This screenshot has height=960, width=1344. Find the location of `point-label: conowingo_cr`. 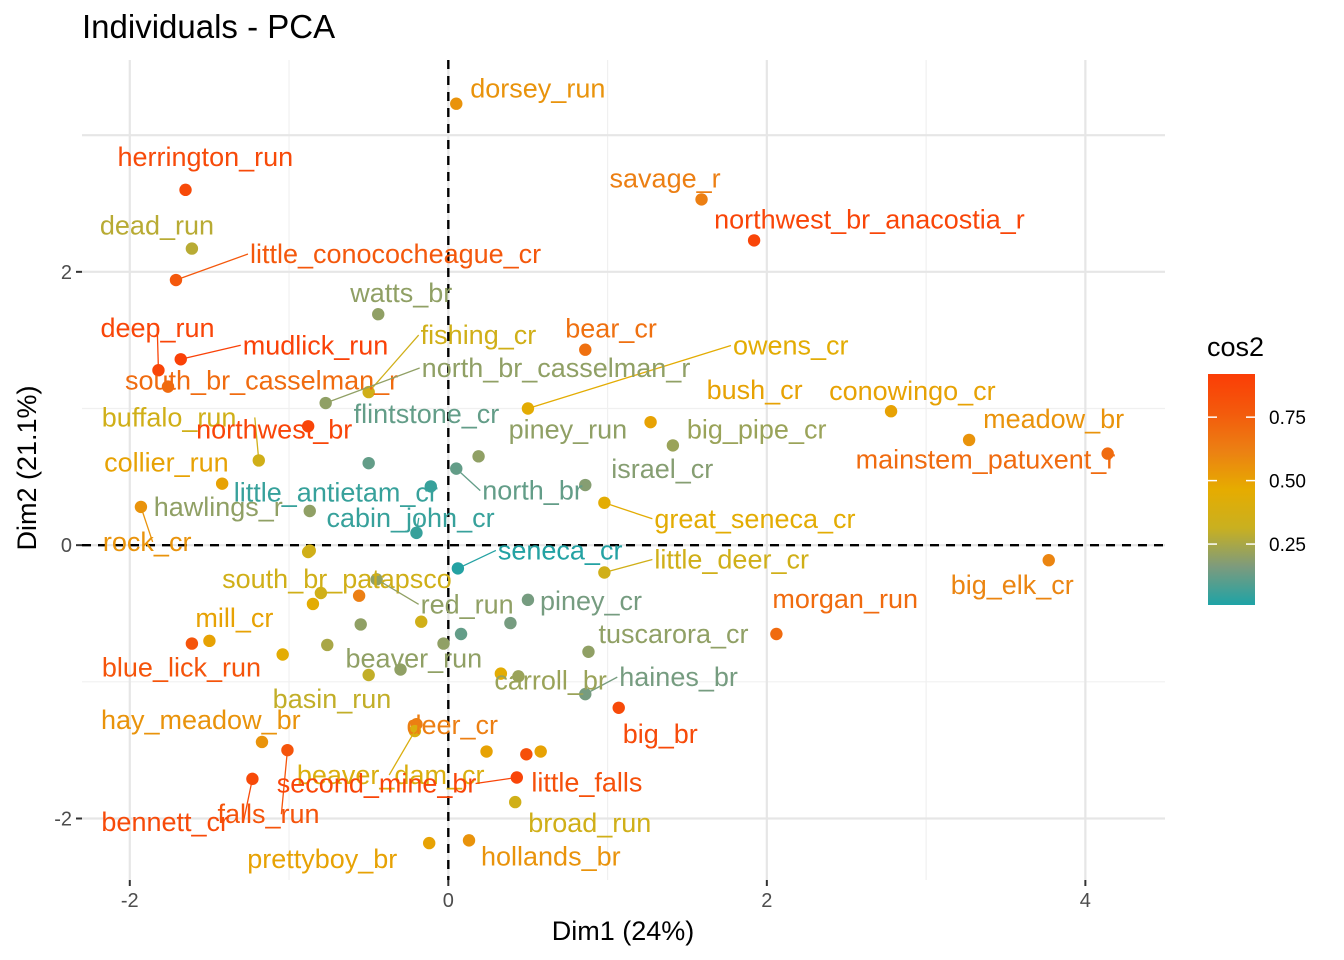

point-label: conowingo_cr is located at coordinates (912, 391).